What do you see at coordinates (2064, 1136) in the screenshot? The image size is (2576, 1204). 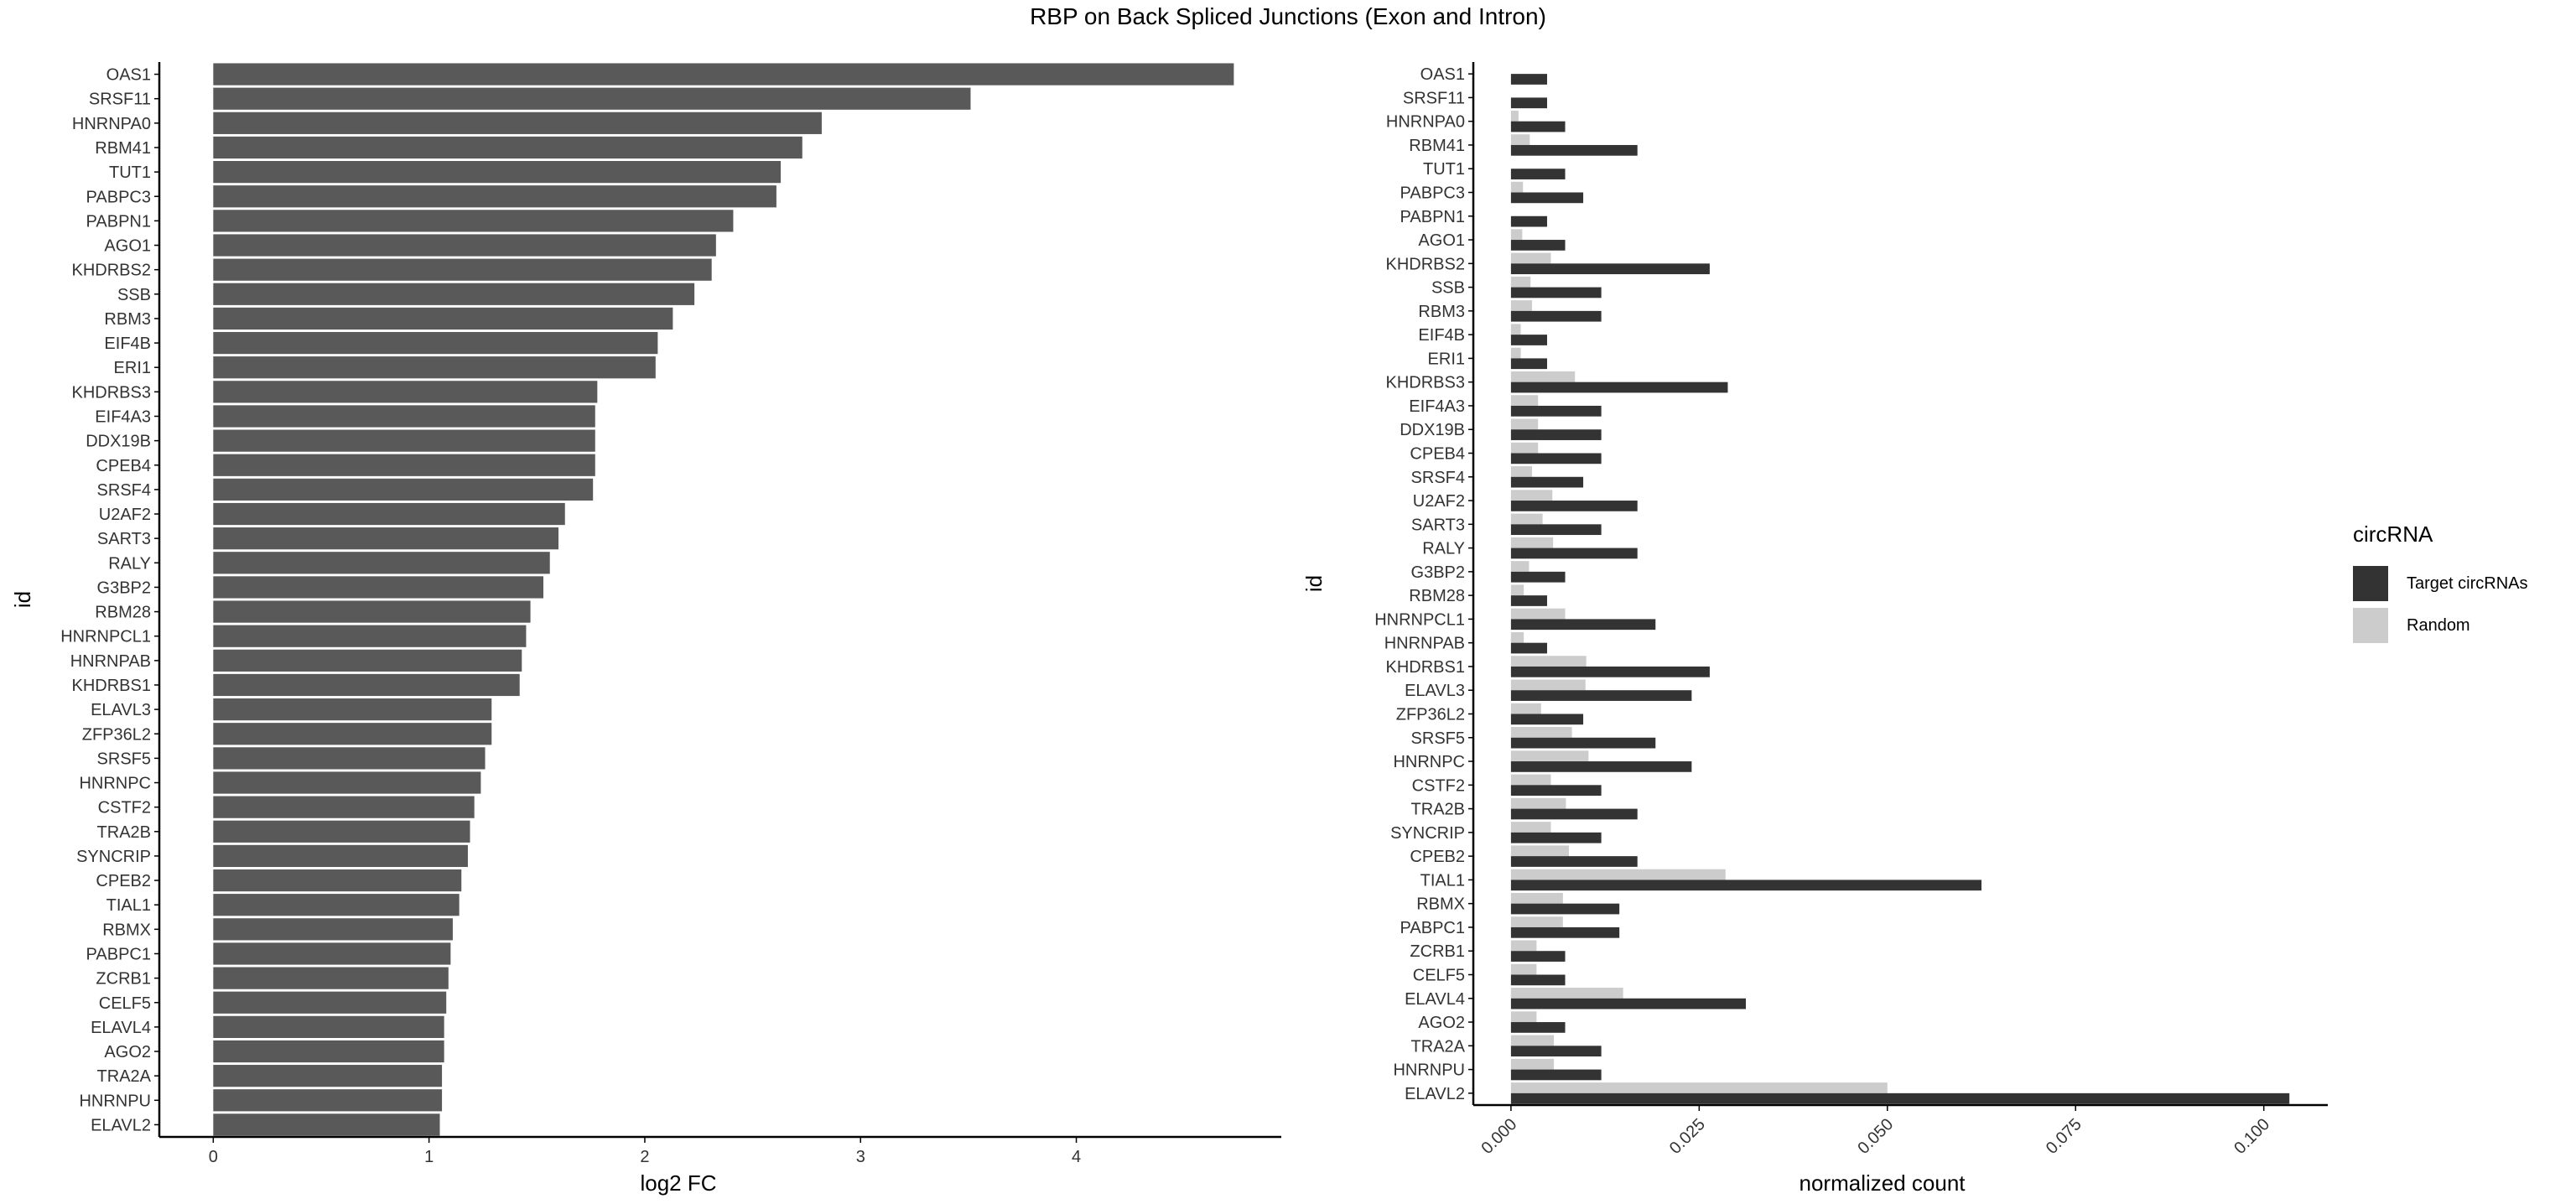 I see `x-tick-label: 0.075` at bounding box center [2064, 1136].